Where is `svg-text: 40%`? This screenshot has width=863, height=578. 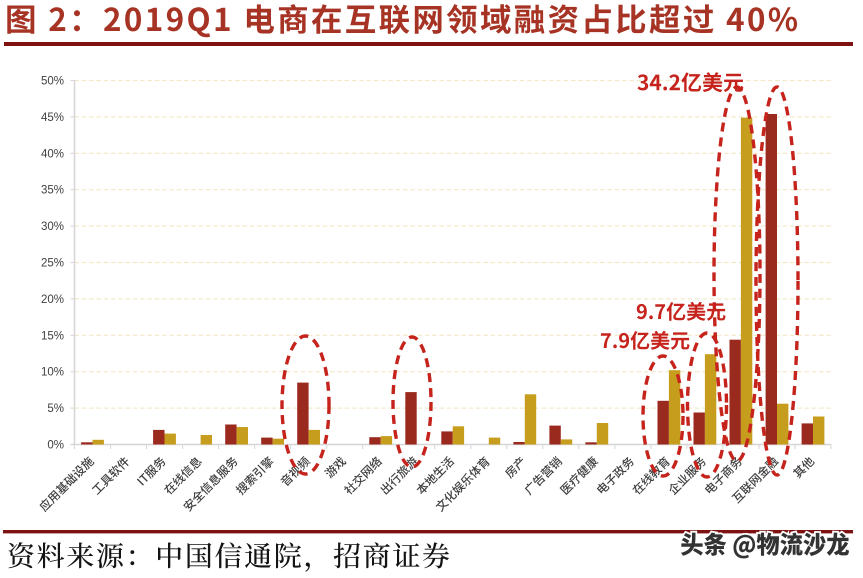
svg-text: 40% is located at coordinates (52, 154).